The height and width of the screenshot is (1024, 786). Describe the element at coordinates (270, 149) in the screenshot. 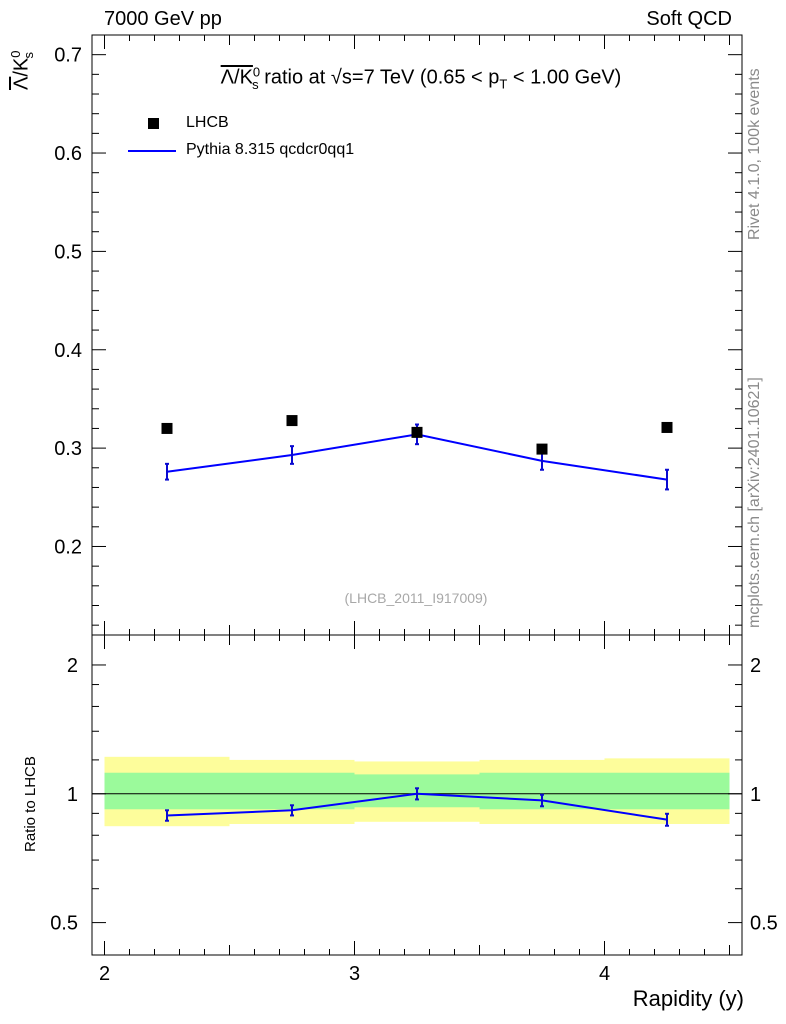

I see `legend-mc-label: Pythia 8.315 qcdcr0qq1` at that location.